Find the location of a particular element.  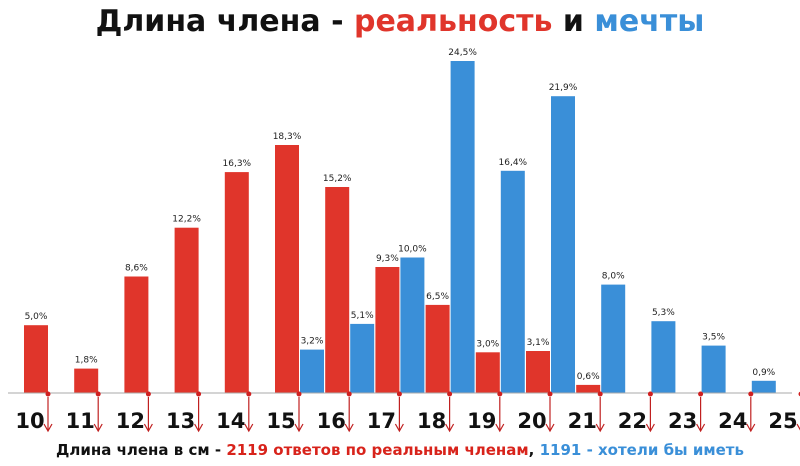

x-tick-label-19: 19 is located at coordinates (481, 421).